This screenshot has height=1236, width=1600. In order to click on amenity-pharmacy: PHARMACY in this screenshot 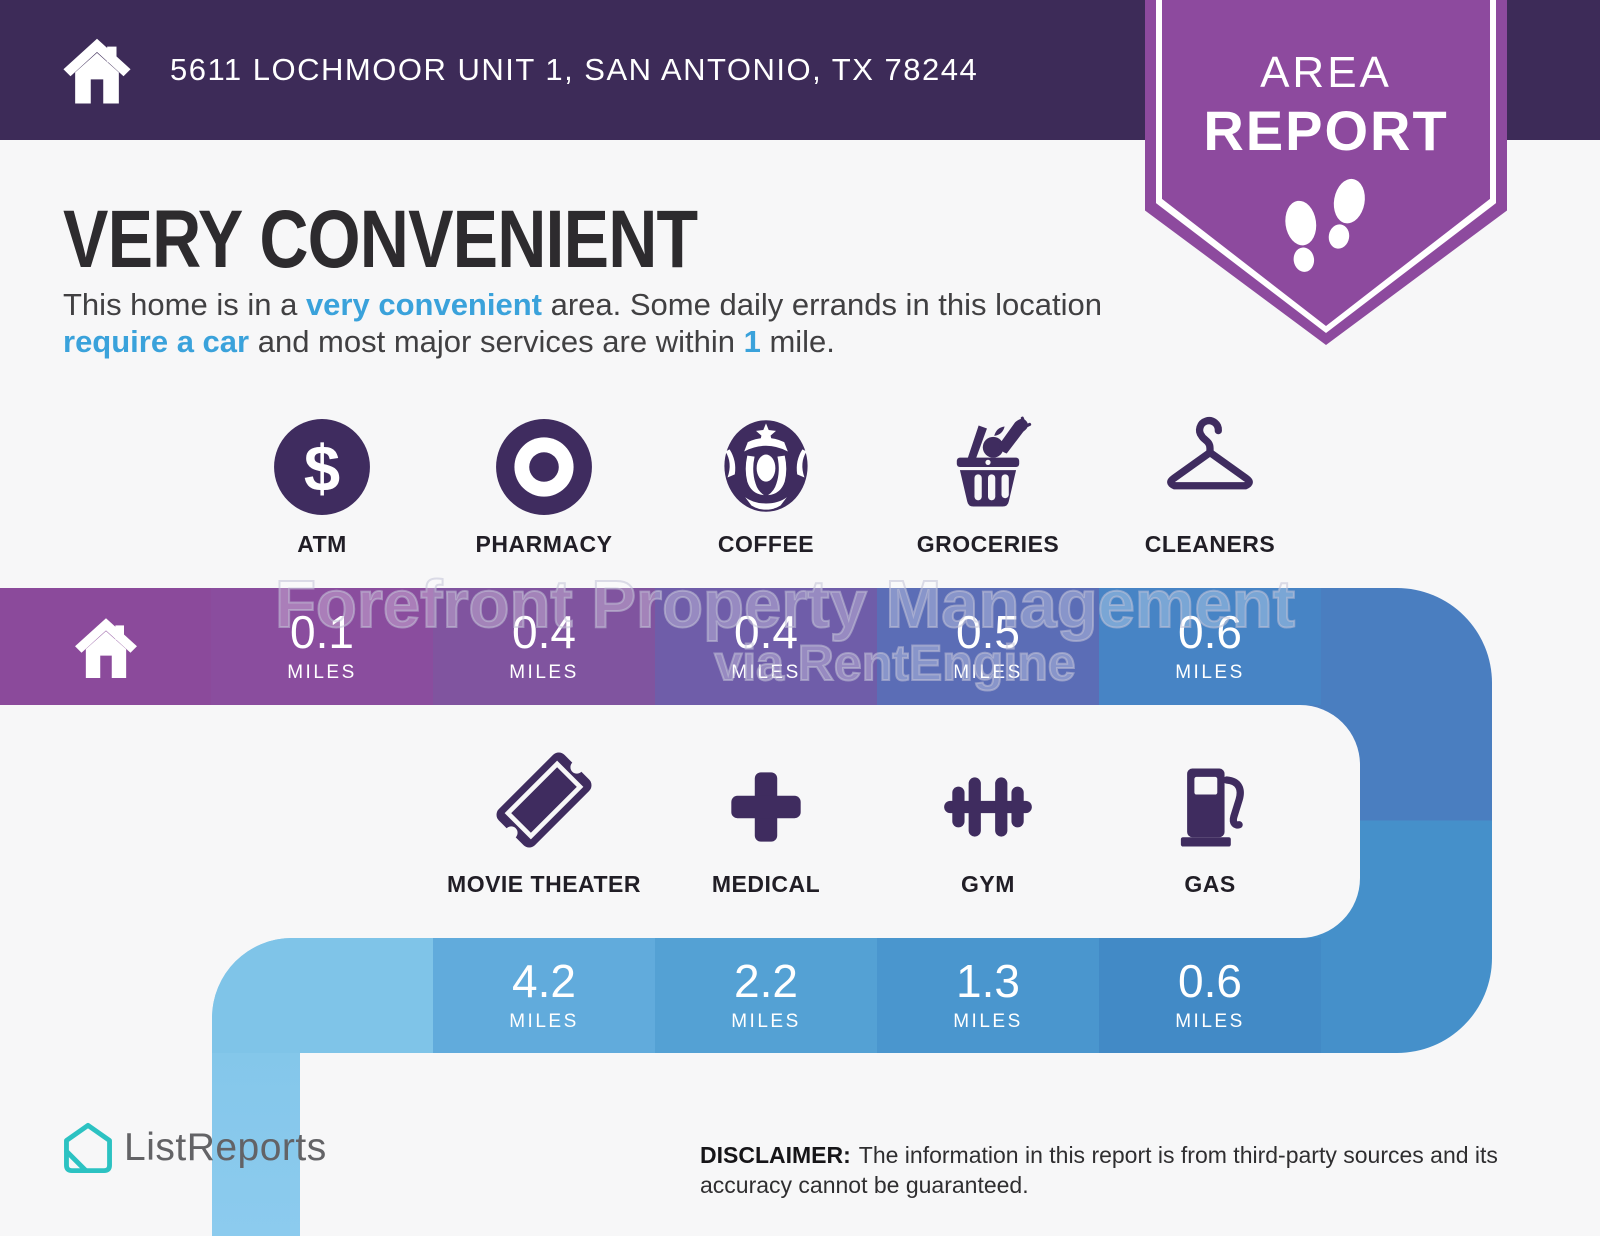, I will do `click(544, 483)`.